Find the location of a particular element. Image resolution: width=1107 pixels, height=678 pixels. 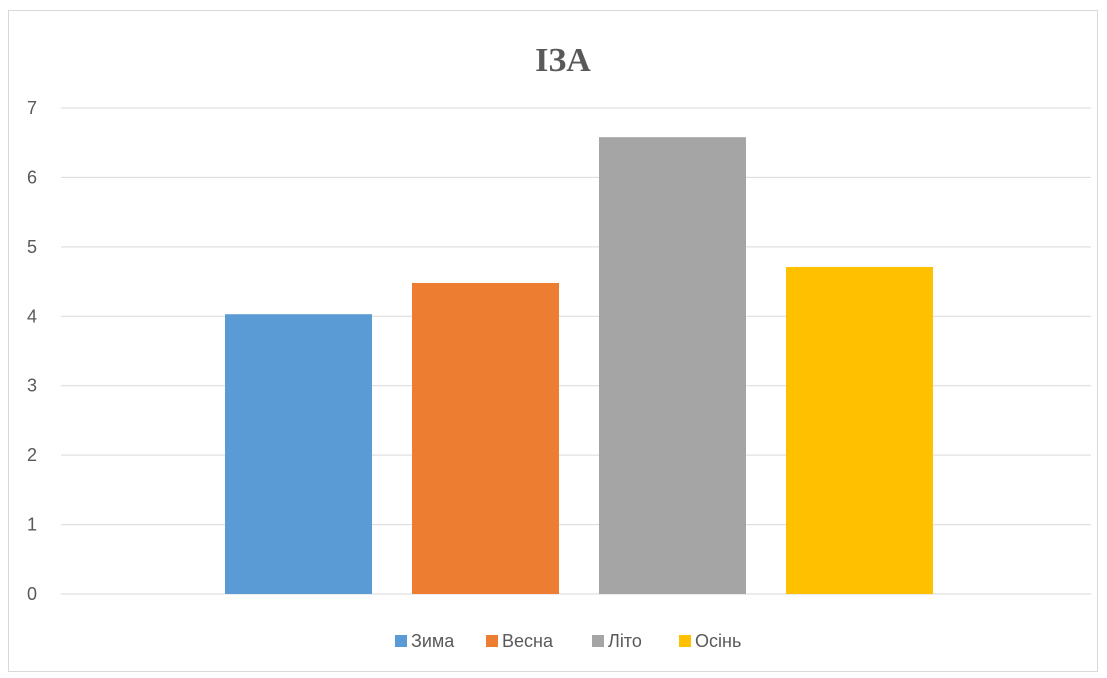

legend-item-2: Літо is located at coordinates (617, 641).